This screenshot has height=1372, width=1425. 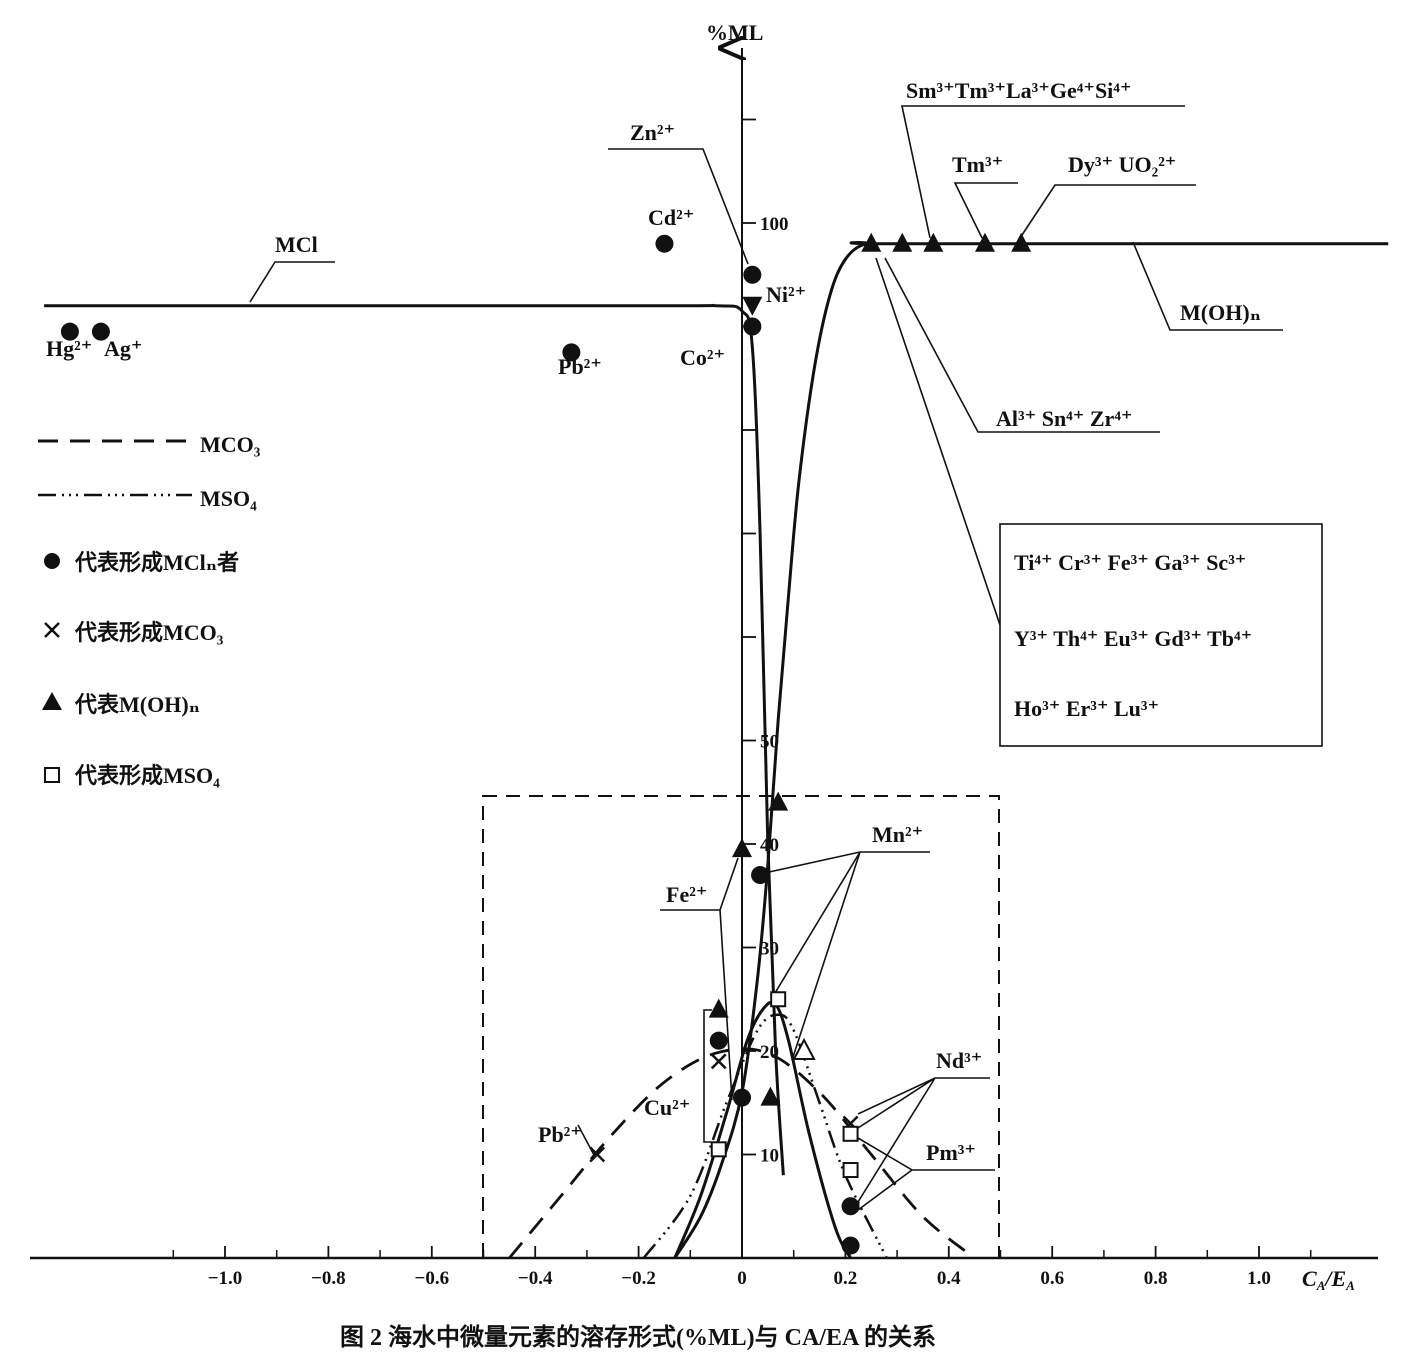 What do you see at coordinates (949, 1278) in the screenshot?
I see `x-tick-label: 0.4` at bounding box center [949, 1278].